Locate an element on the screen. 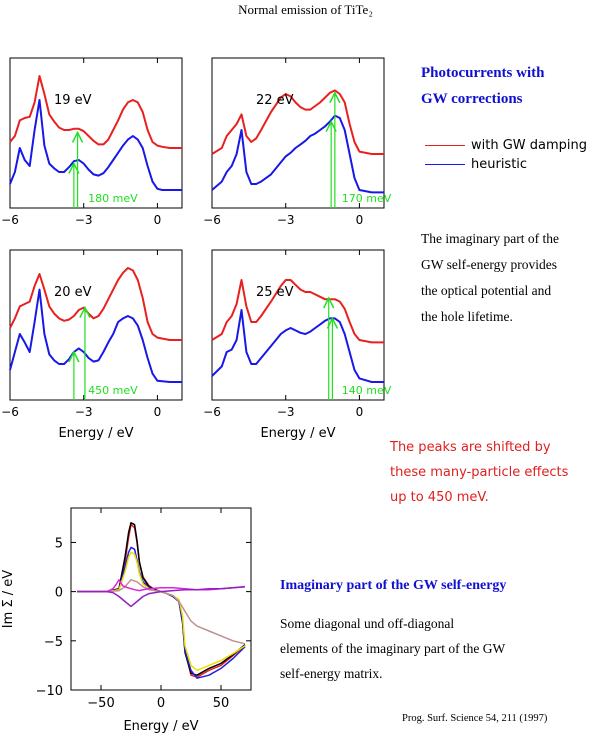 The height and width of the screenshot is (735, 611). legend-item-gw-damping: with GW damping is located at coordinates (506, 145).